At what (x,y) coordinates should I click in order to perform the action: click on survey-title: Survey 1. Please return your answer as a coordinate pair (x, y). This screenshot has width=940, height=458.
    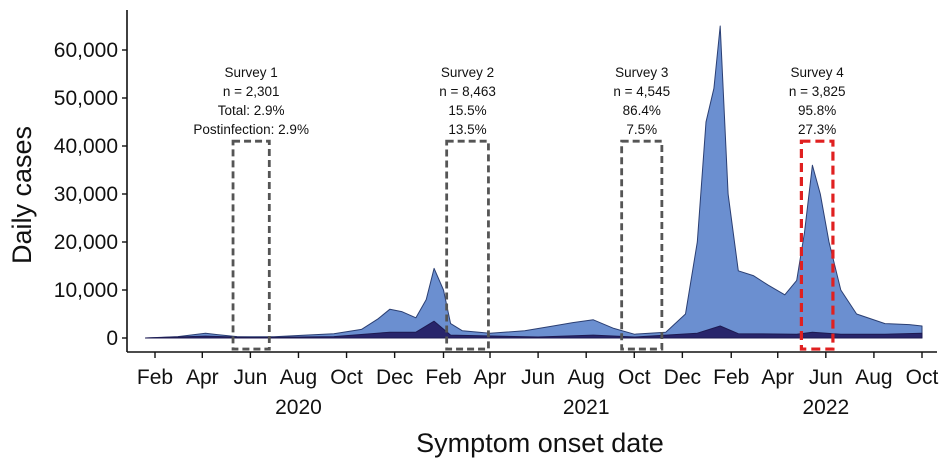
    Looking at the image, I should click on (251, 72).